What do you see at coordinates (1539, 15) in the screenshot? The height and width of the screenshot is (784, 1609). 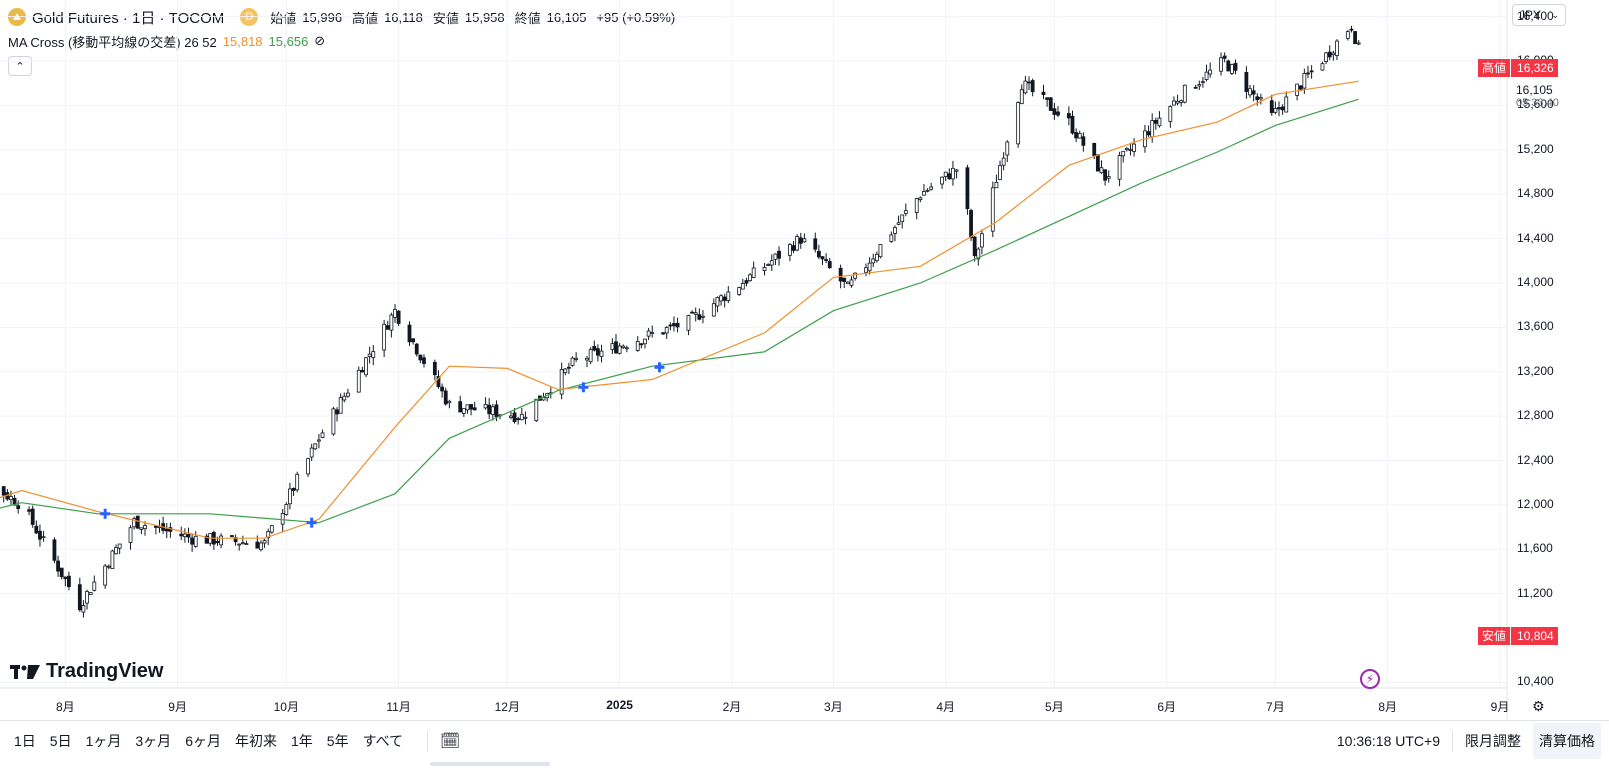 I see `currency-select: JPY ⌄` at bounding box center [1539, 15].